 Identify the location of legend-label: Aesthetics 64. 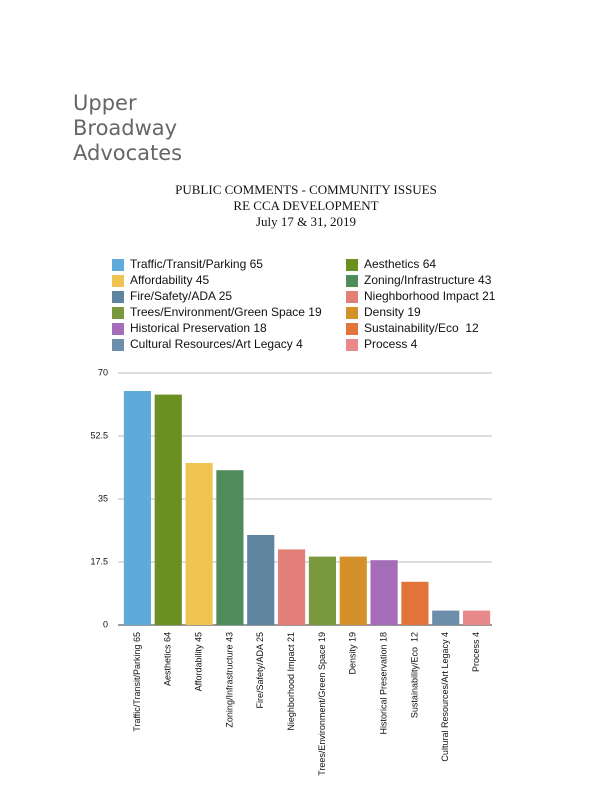
(400, 264).